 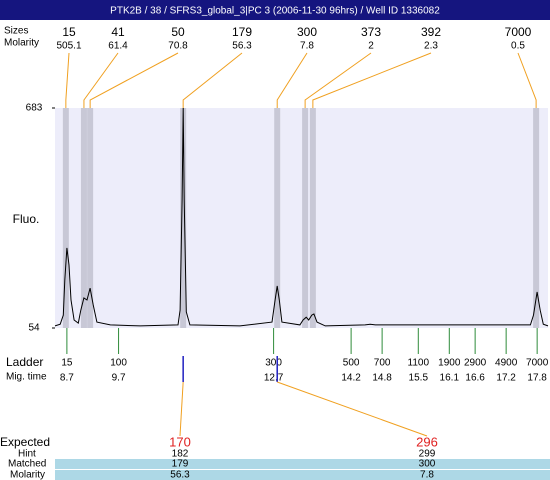 I want to click on peak-molarity: 2, so click(x=371, y=46).